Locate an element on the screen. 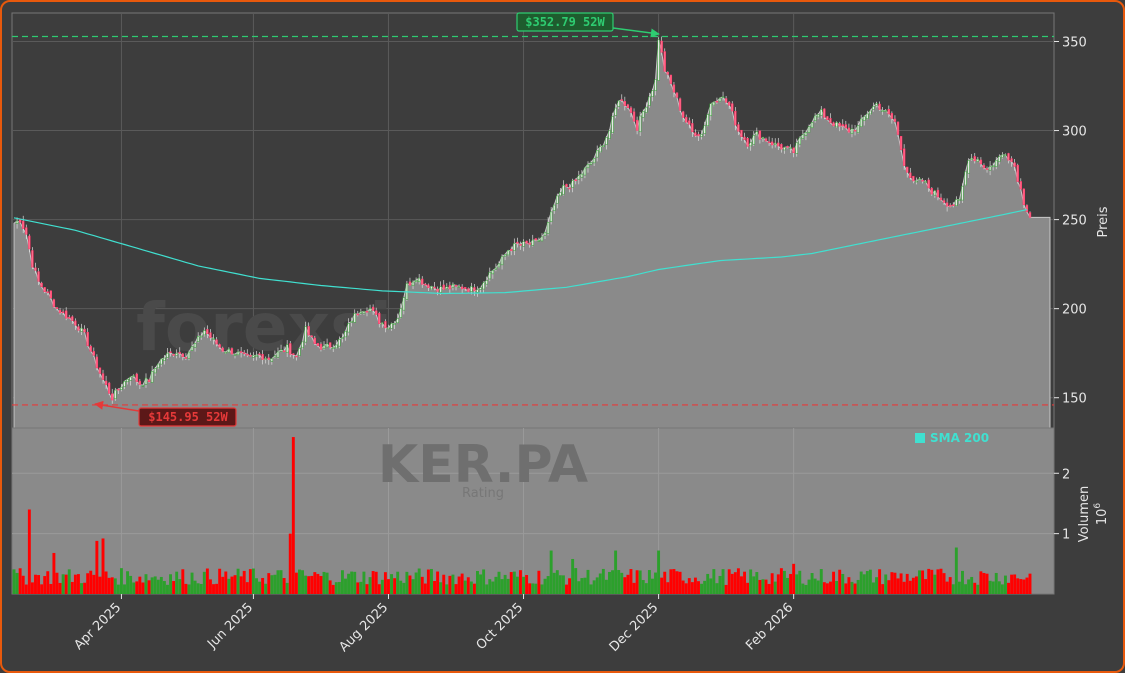  price-axis-label: Preis is located at coordinates (1103, 221).